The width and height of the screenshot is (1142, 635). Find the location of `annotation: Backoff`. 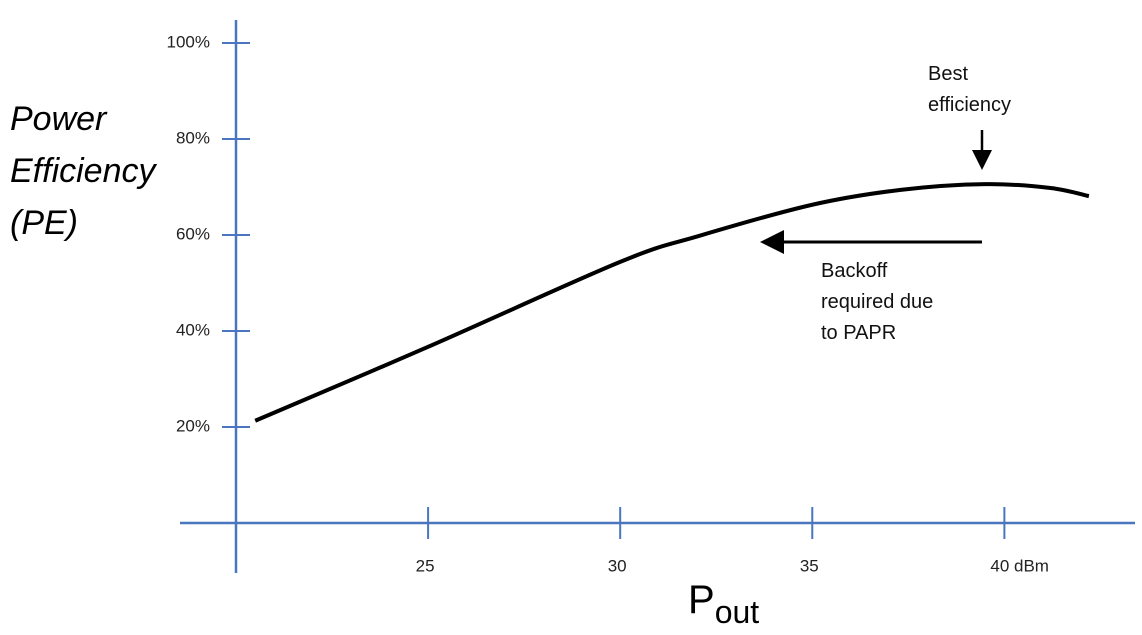

annotation: Backoff is located at coordinates (854, 271).